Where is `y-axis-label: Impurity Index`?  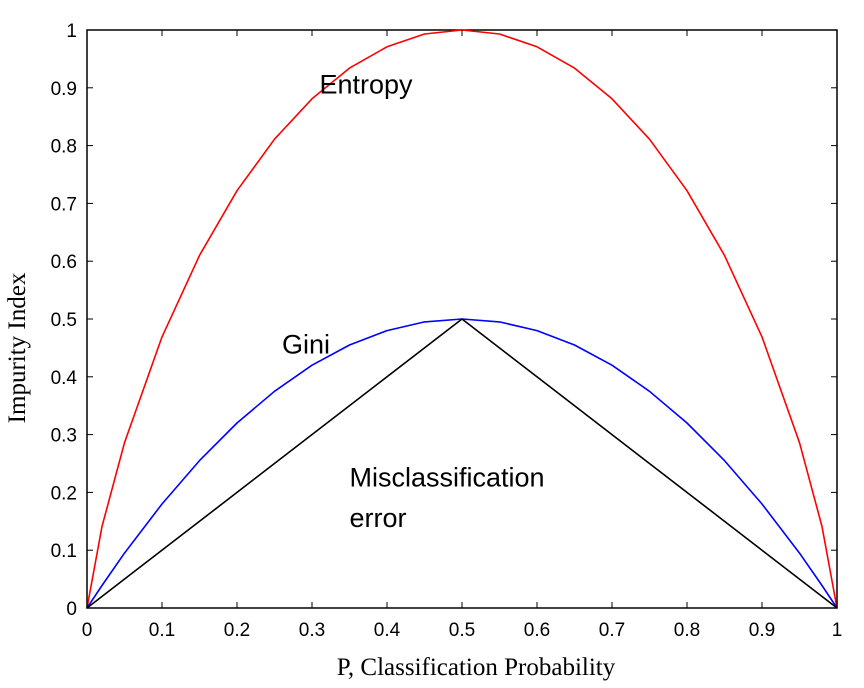
y-axis-label: Impurity Index is located at coordinates (17, 347).